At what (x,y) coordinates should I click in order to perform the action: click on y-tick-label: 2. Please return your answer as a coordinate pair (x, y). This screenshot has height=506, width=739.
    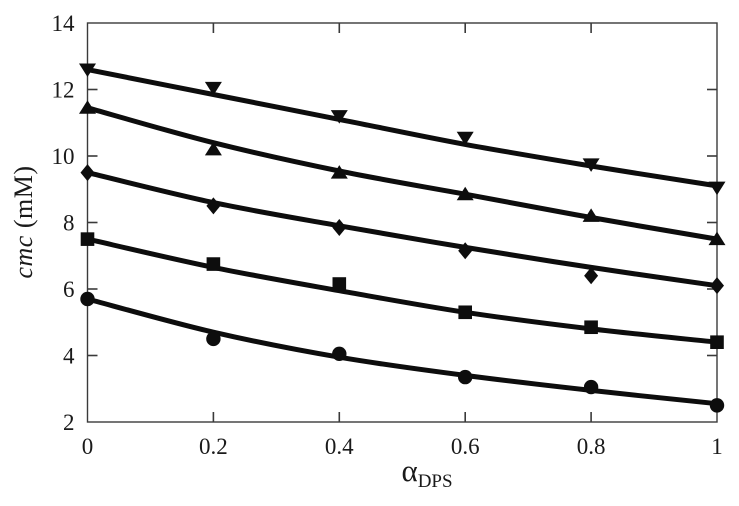
    Looking at the image, I should click on (69, 422).